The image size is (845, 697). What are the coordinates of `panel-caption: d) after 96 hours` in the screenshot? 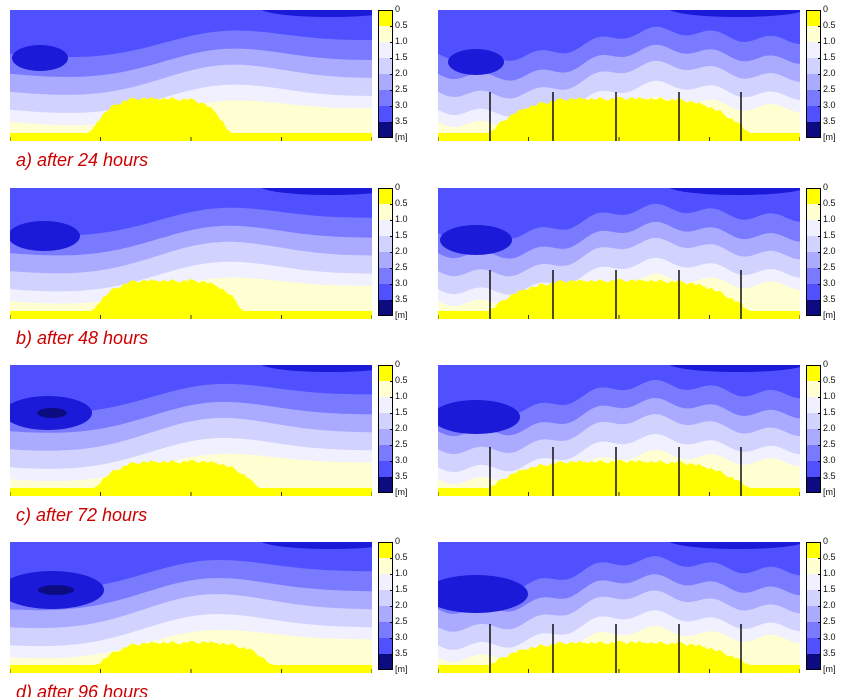 It's located at (82, 689).